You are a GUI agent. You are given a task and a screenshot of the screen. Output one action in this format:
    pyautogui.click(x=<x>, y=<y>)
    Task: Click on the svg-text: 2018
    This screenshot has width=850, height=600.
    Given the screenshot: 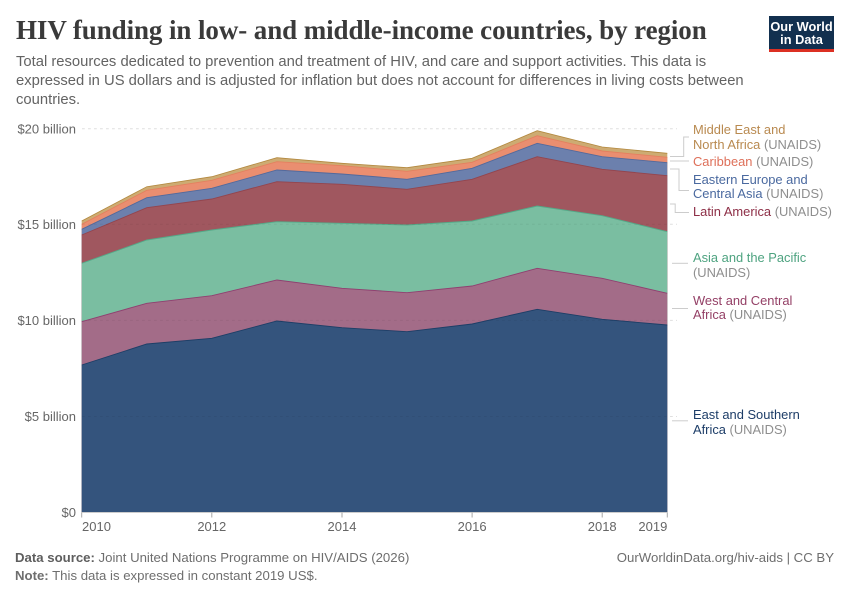 What is the action you would take?
    pyautogui.click(x=602, y=526)
    